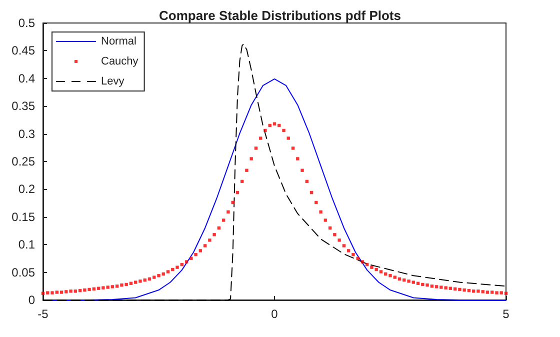 This screenshot has width=560, height=337. I want to click on y-tick-label: 0.05, so click(24, 272).